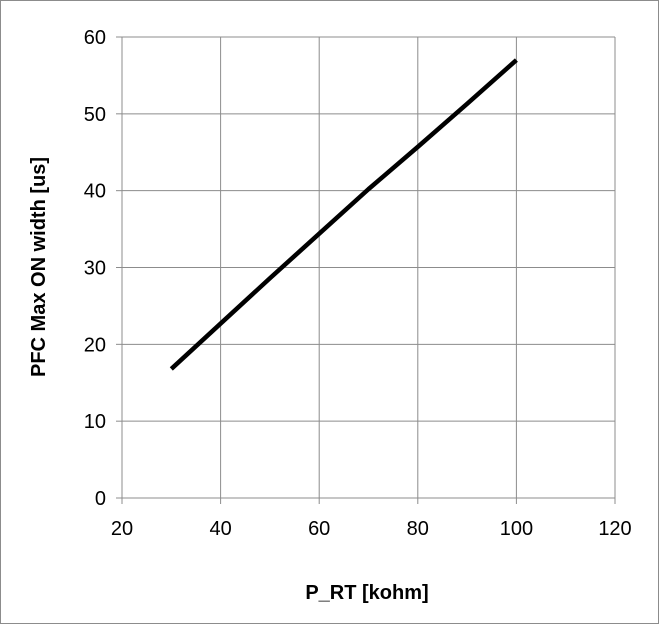 The image size is (659, 625). I want to click on x-tick-label: 20, so click(122, 529).